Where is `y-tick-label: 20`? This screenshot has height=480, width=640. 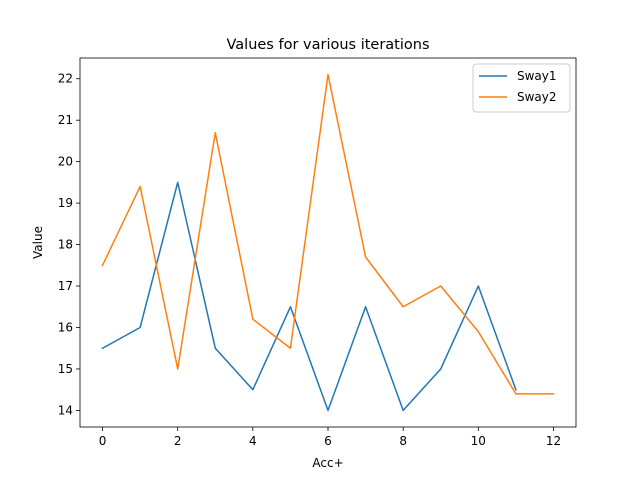 y-tick-label: 20 is located at coordinates (65, 162).